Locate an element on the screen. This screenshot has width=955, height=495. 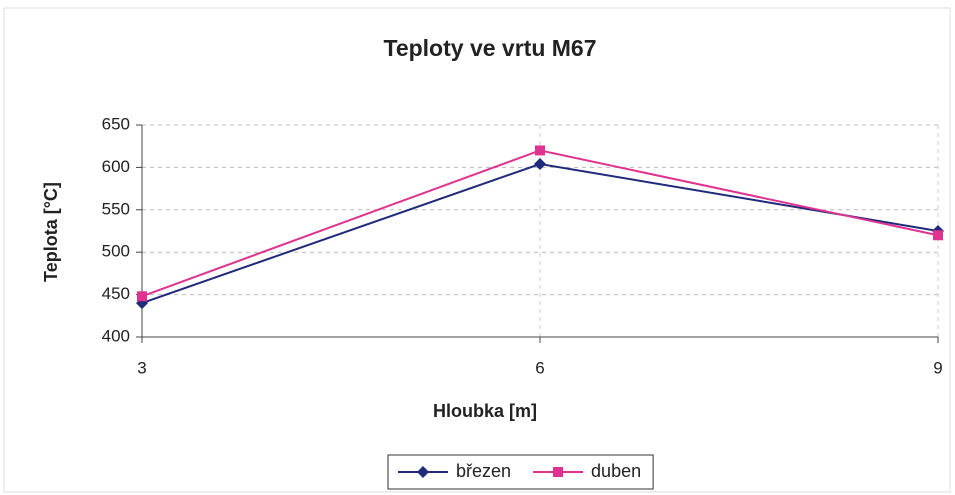
y-tick-label: 450 is located at coordinates (116, 293).